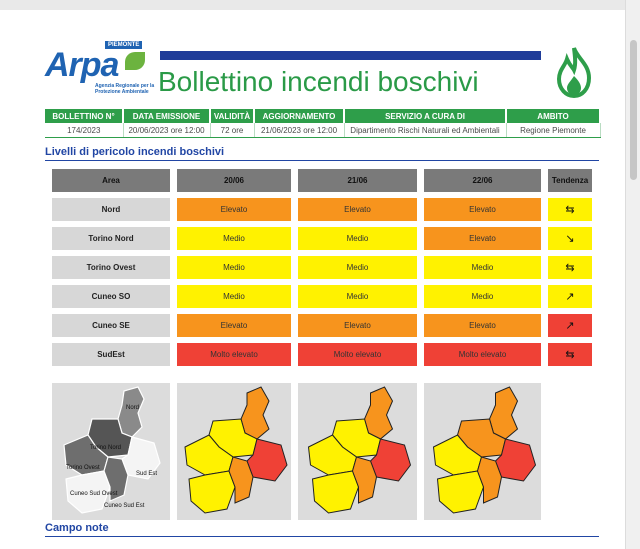 Image resolution: width=640 pixels, height=549 pixels. Describe the element at coordinates (318, 81) in the screenshot. I see `page-title: Bollettino incendi boschivi` at that location.